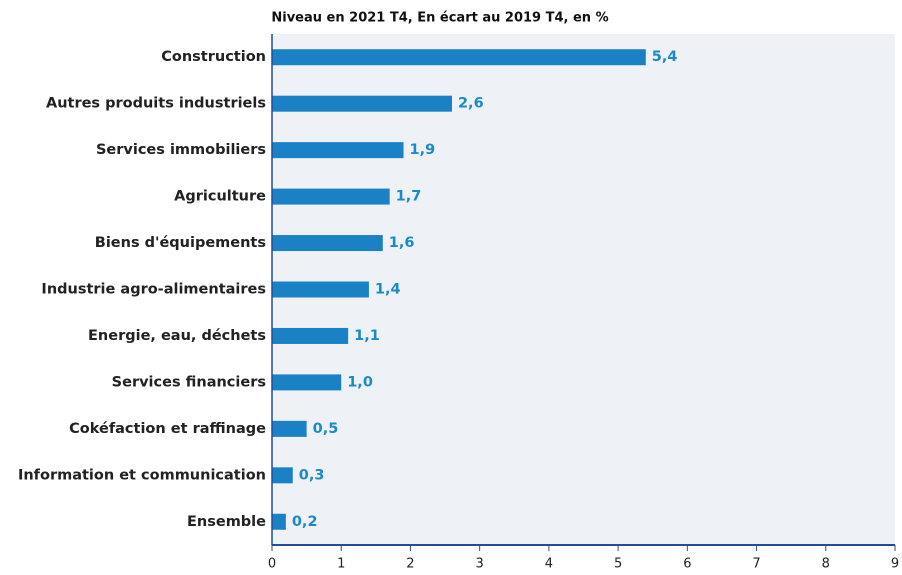  What do you see at coordinates (341, 564) in the screenshot?
I see `x-tick-label: 1` at bounding box center [341, 564].